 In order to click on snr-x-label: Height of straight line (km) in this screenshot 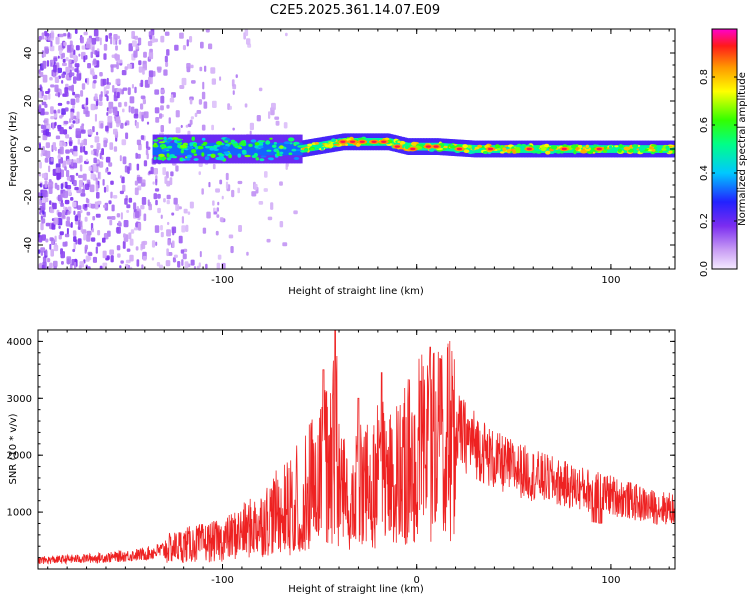, I will do `click(356, 589)`.